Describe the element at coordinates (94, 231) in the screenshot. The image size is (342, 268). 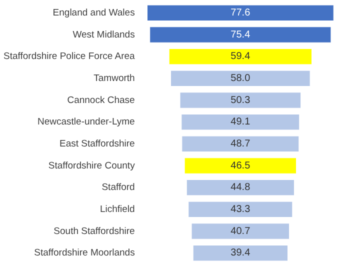
I see `category-label: South Staffordshire` at that location.